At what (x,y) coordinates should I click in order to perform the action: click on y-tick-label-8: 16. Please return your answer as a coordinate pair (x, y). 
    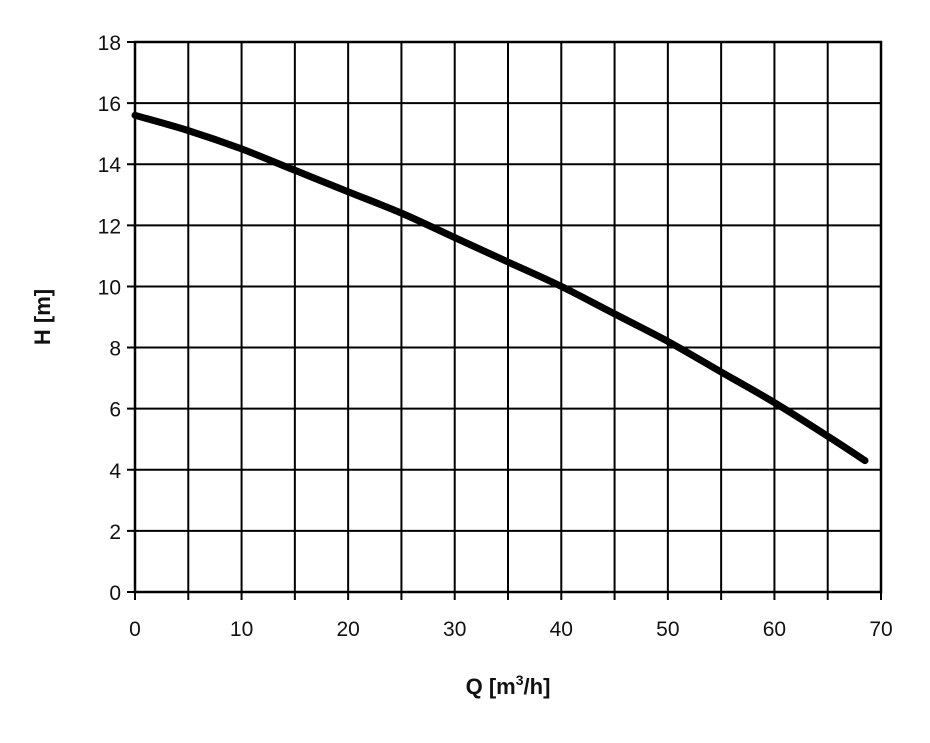
    Looking at the image, I should click on (109, 104).